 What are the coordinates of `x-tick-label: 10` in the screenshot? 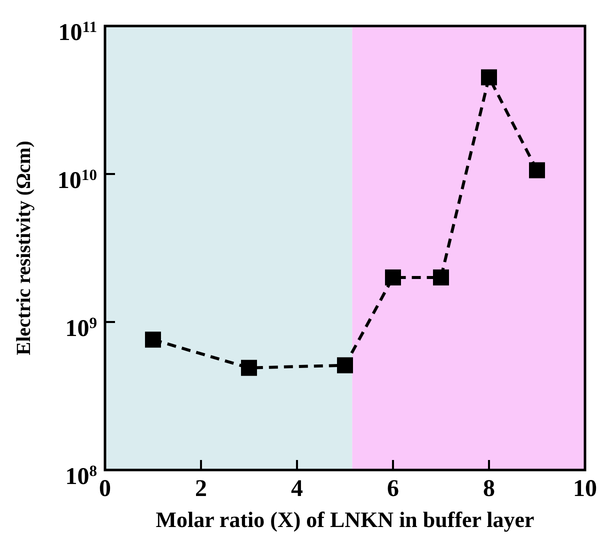 It's located at (585, 489).